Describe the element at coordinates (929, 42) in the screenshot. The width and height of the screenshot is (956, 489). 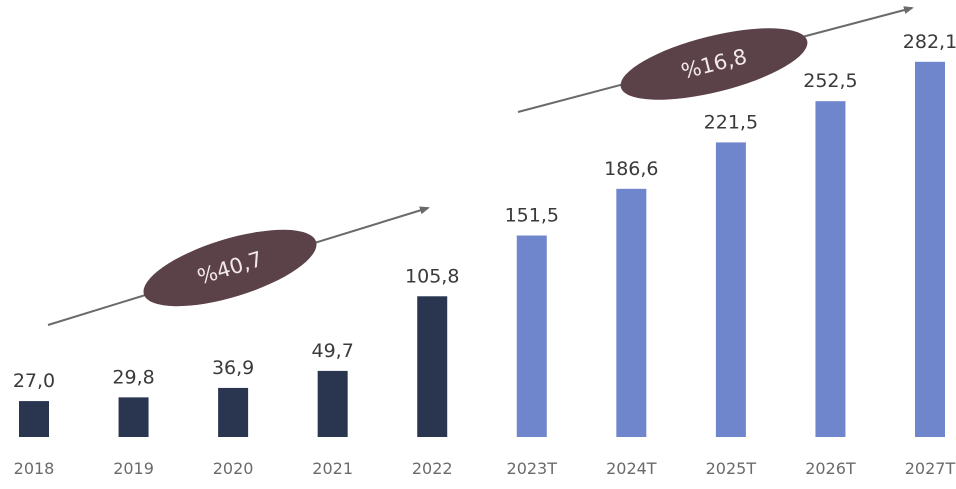
I see `value-label-2027t: 282,1` at that location.